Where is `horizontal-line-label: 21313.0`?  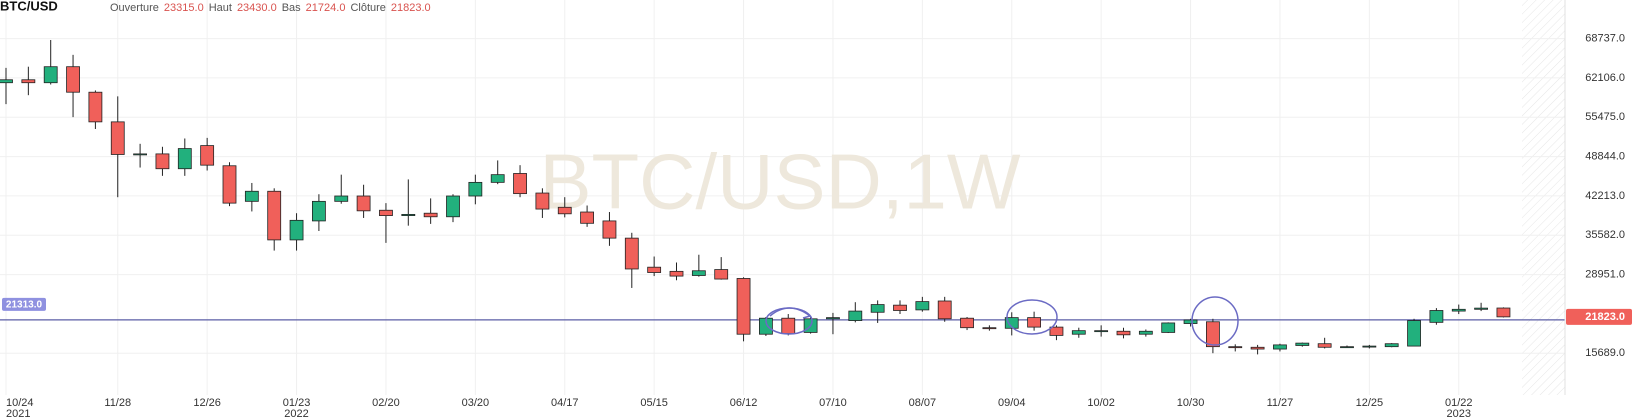
horizontal-line-label: 21313.0 is located at coordinates (24, 305).